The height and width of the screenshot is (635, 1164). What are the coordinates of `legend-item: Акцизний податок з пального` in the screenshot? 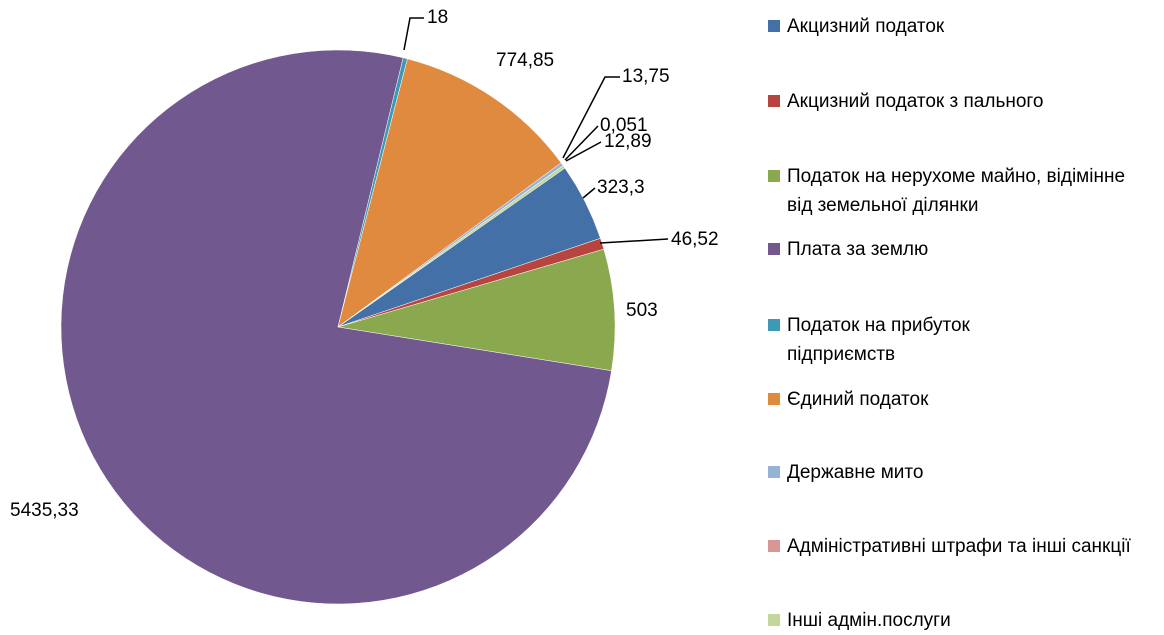 It's located at (958, 101).